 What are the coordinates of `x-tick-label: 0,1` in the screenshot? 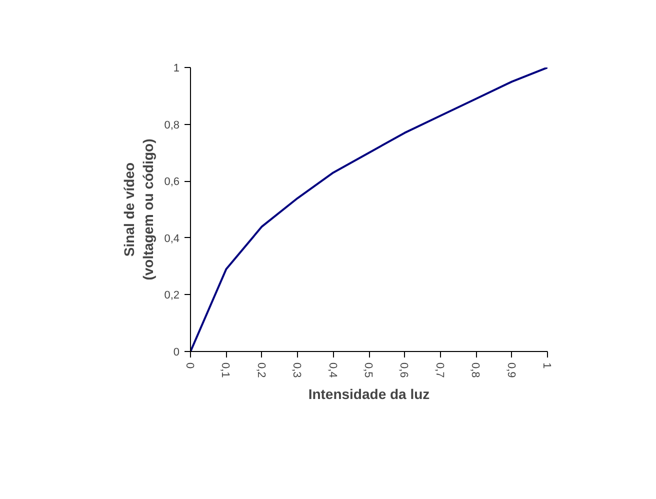 It's located at (225, 370).